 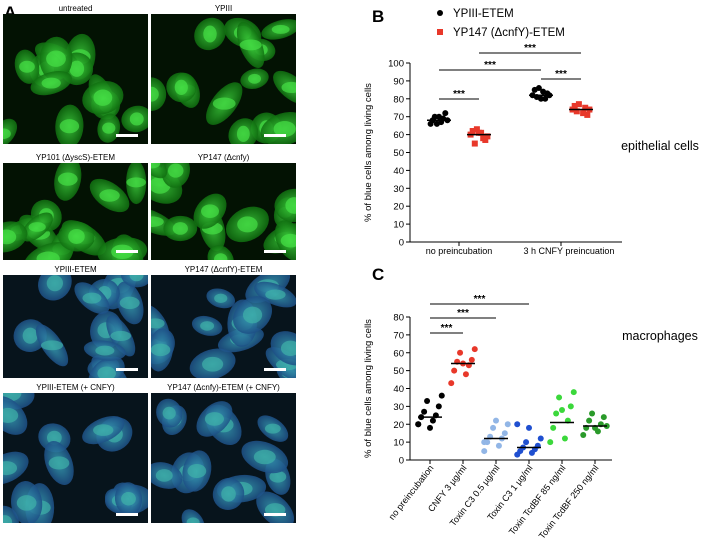 I want to click on image-label: YP147 (ΔcnfY)-ETEM, so click(x=224, y=269).